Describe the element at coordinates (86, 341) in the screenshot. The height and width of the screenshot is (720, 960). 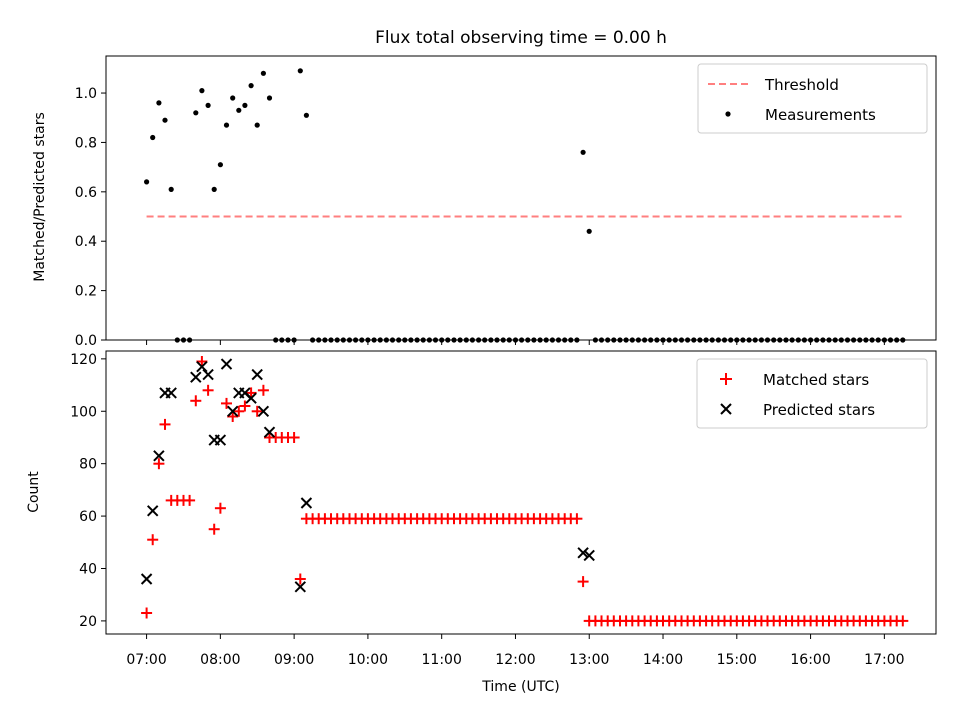
I see `top-y-tick-label: 0.0` at that location.